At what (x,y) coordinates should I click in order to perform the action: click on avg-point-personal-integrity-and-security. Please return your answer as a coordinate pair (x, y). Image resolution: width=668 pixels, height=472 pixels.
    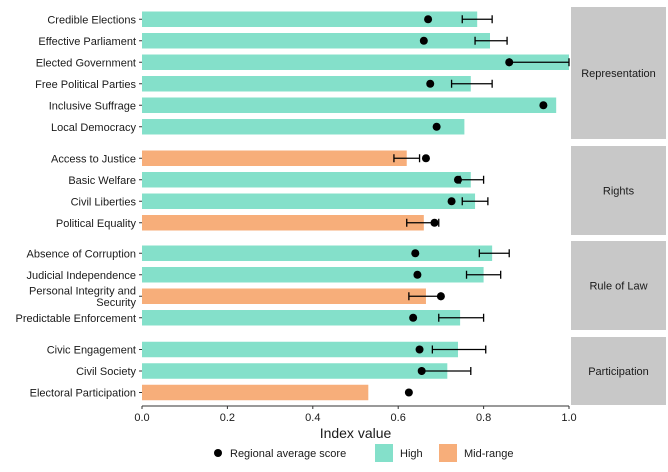
    Looking at the image, I should click on (440, 296).